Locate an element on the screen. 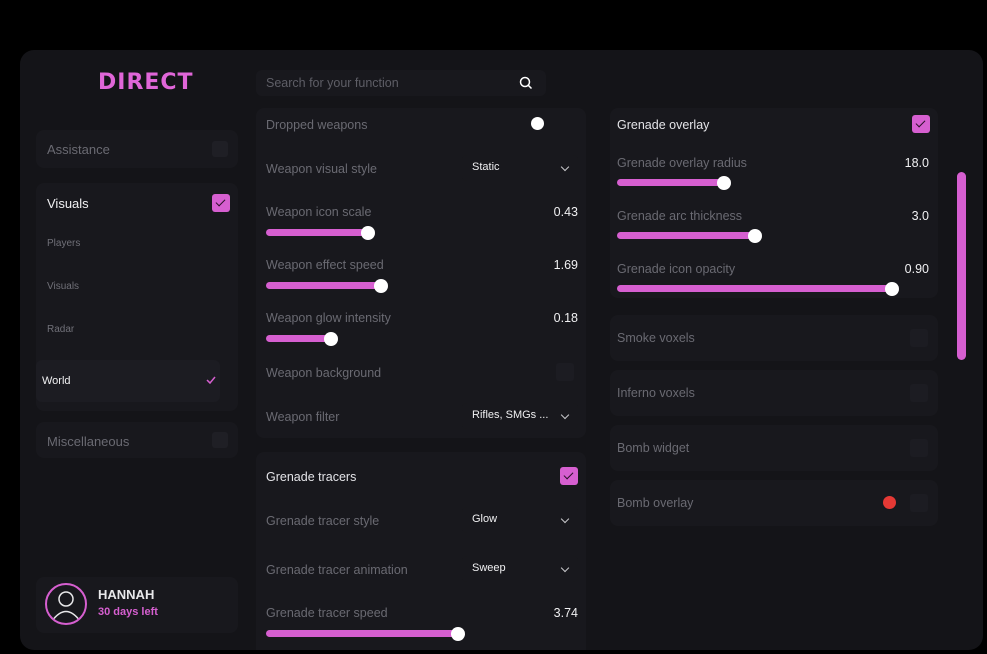 Image resolution: width=987 pixels, height=654 pixels. weapon-icon-scale-slider is located at coordinates (320, 232).